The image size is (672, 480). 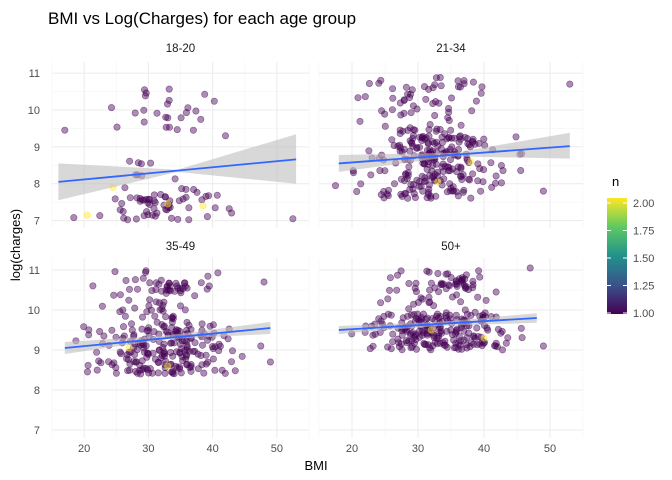 What do you see at coordinates (643, 314) in the screenshot?
I see `legend-tick-label: 1.00` at bounding box center [643, 314].